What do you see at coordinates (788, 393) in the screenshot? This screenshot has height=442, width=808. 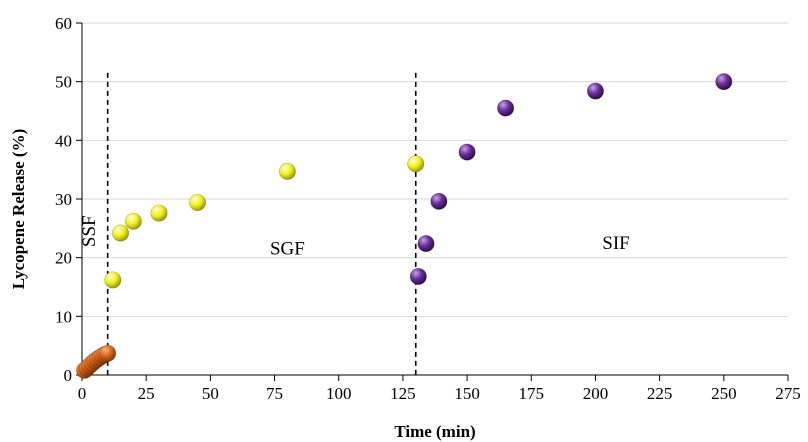 I see `x-tick-label: 275` at bounding box center [788, 393].